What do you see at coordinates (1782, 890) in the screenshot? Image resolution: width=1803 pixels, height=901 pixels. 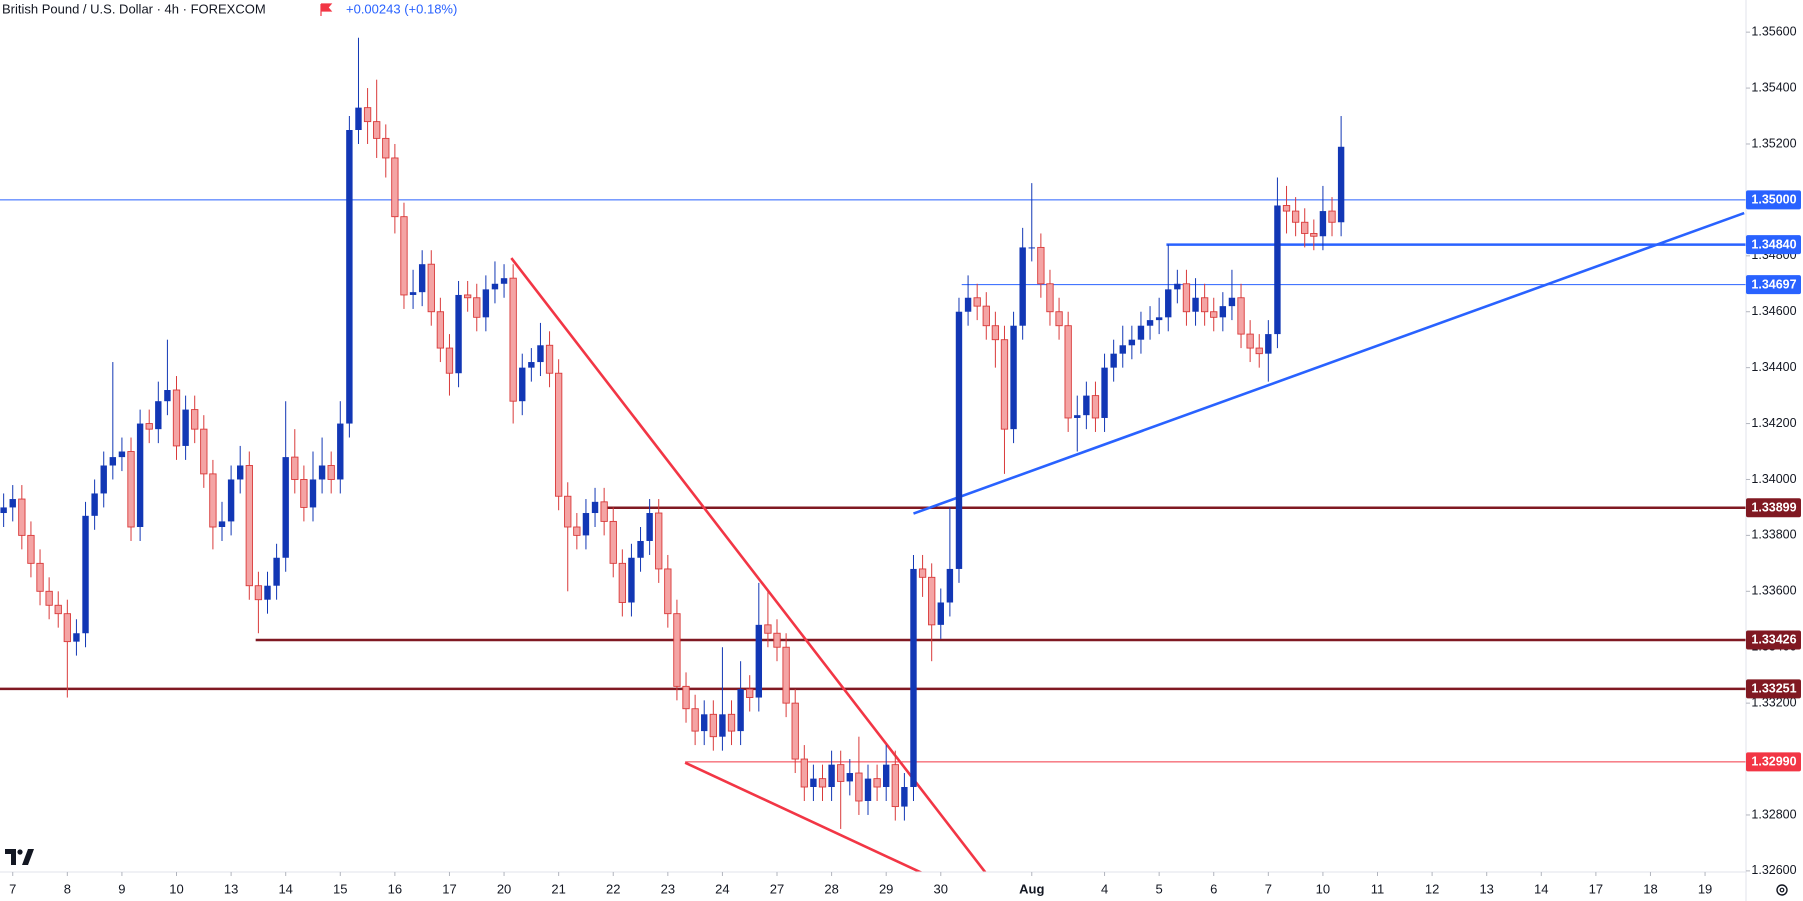 I see `settings-icon` at bounding box center [1782, 890].